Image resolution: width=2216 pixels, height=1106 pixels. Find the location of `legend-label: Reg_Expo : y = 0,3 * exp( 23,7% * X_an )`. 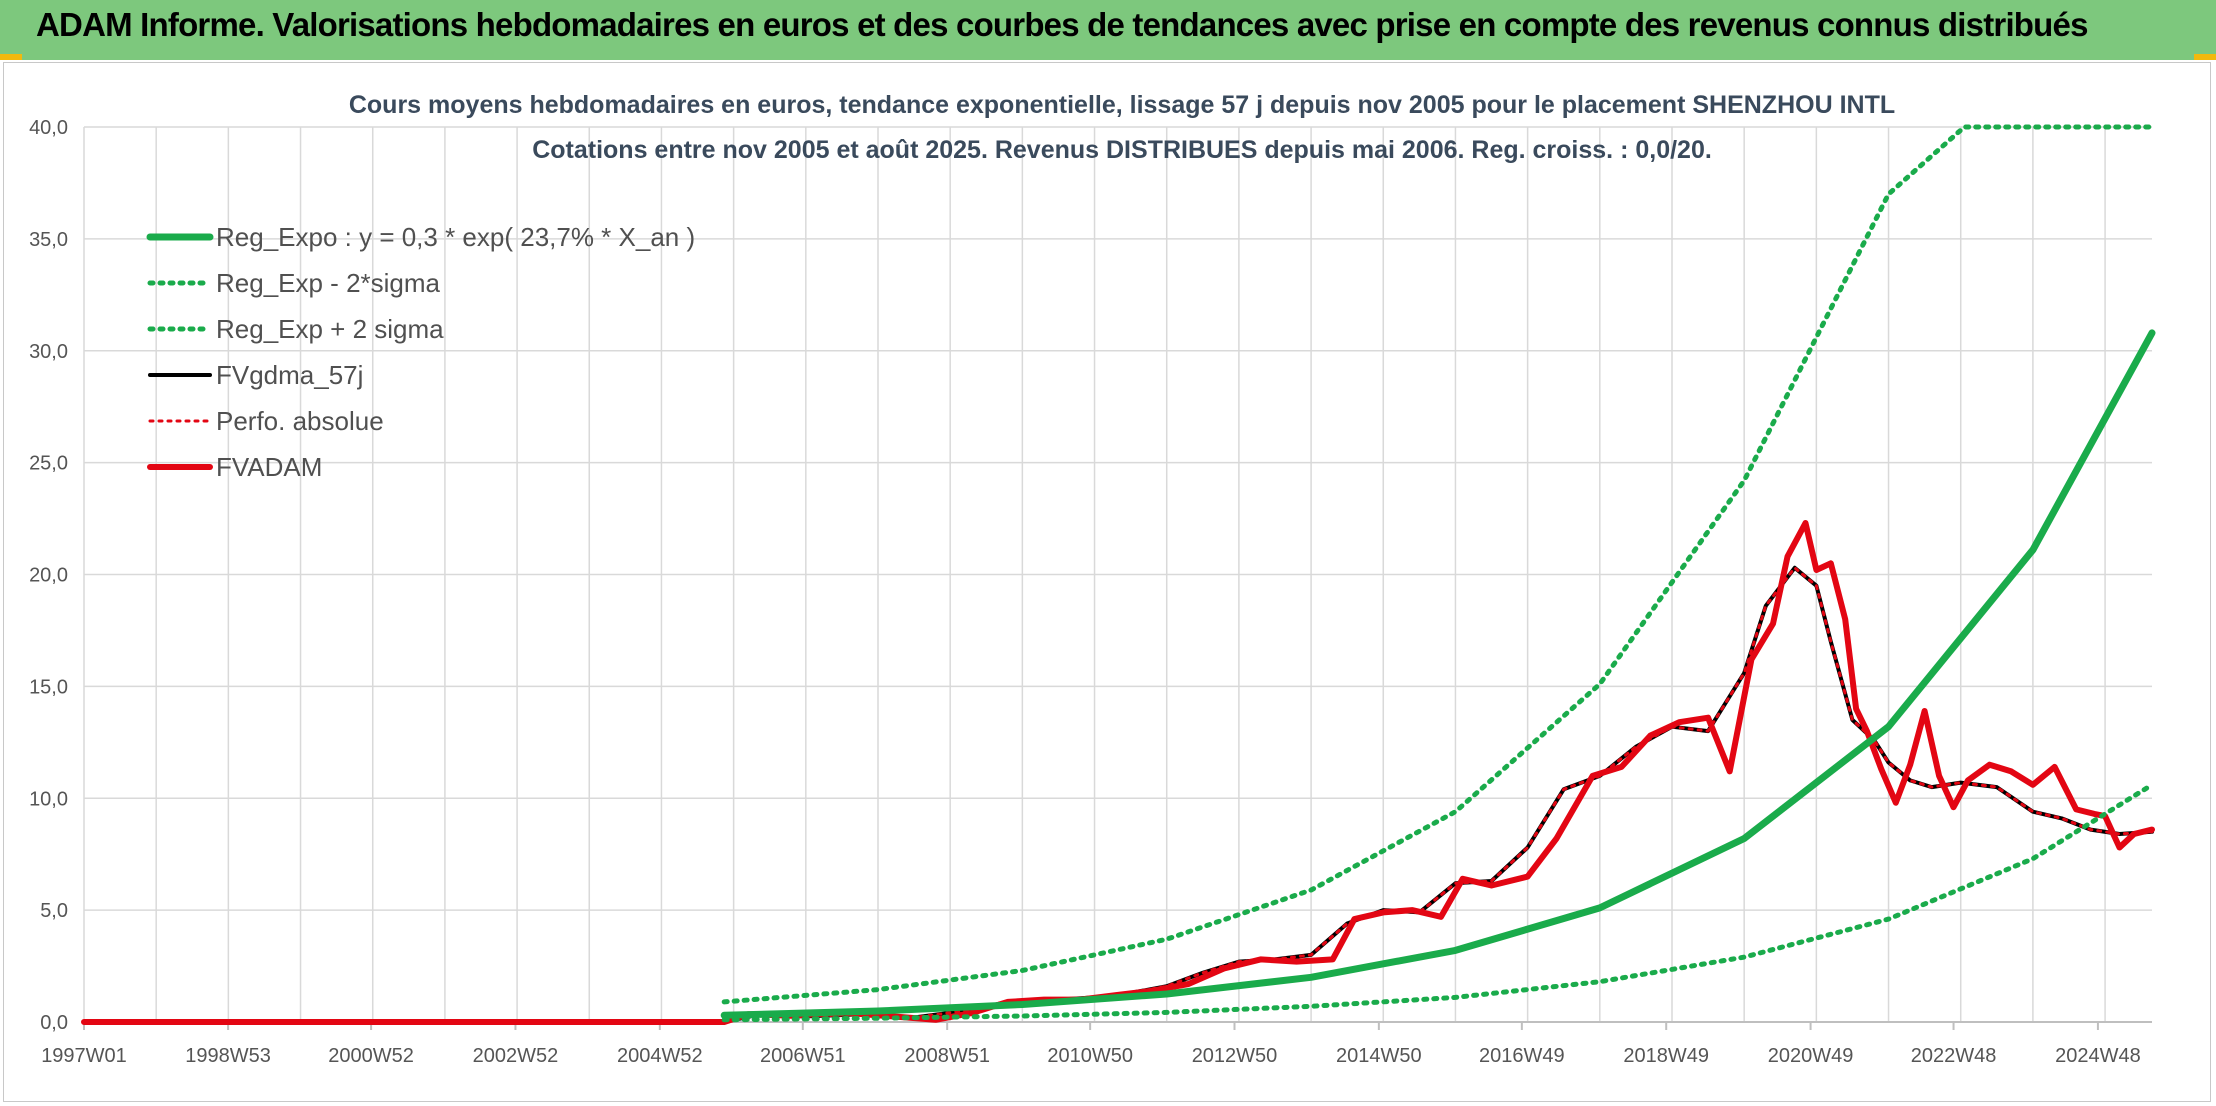

legend-label: Reg_Expo : y = 0,3 * exp( 23,7% * X_an ) is located at coordinates (455, 237).